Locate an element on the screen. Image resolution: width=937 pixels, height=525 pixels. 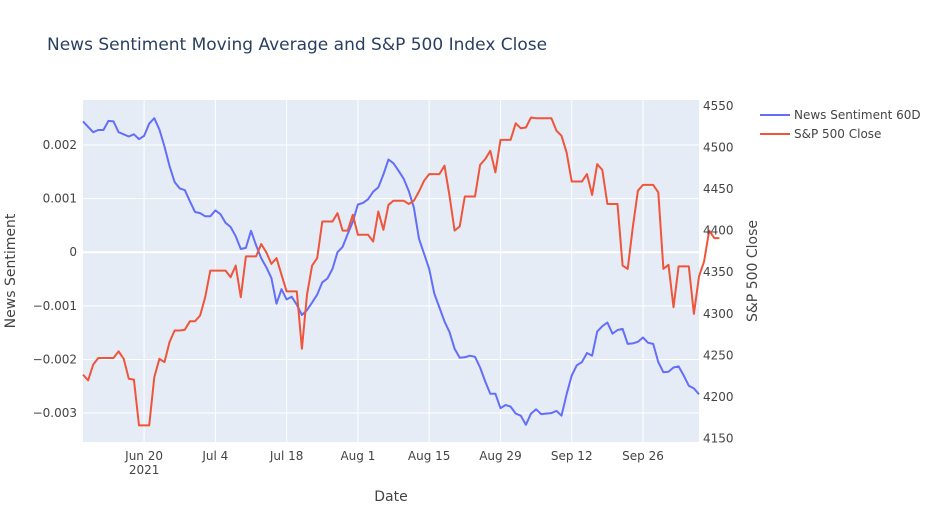
legend-label-sp500: S&P 500 Close is located at coordinates (837, 134).